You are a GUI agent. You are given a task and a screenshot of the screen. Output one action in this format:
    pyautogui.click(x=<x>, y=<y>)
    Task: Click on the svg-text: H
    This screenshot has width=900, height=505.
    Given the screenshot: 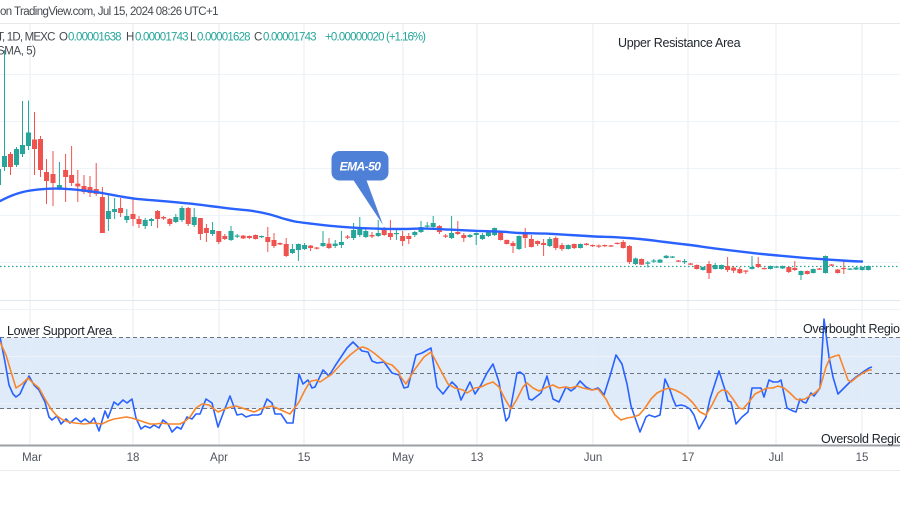 What is the action you would take?
    pyautogui.click(x=130, y=38)
    